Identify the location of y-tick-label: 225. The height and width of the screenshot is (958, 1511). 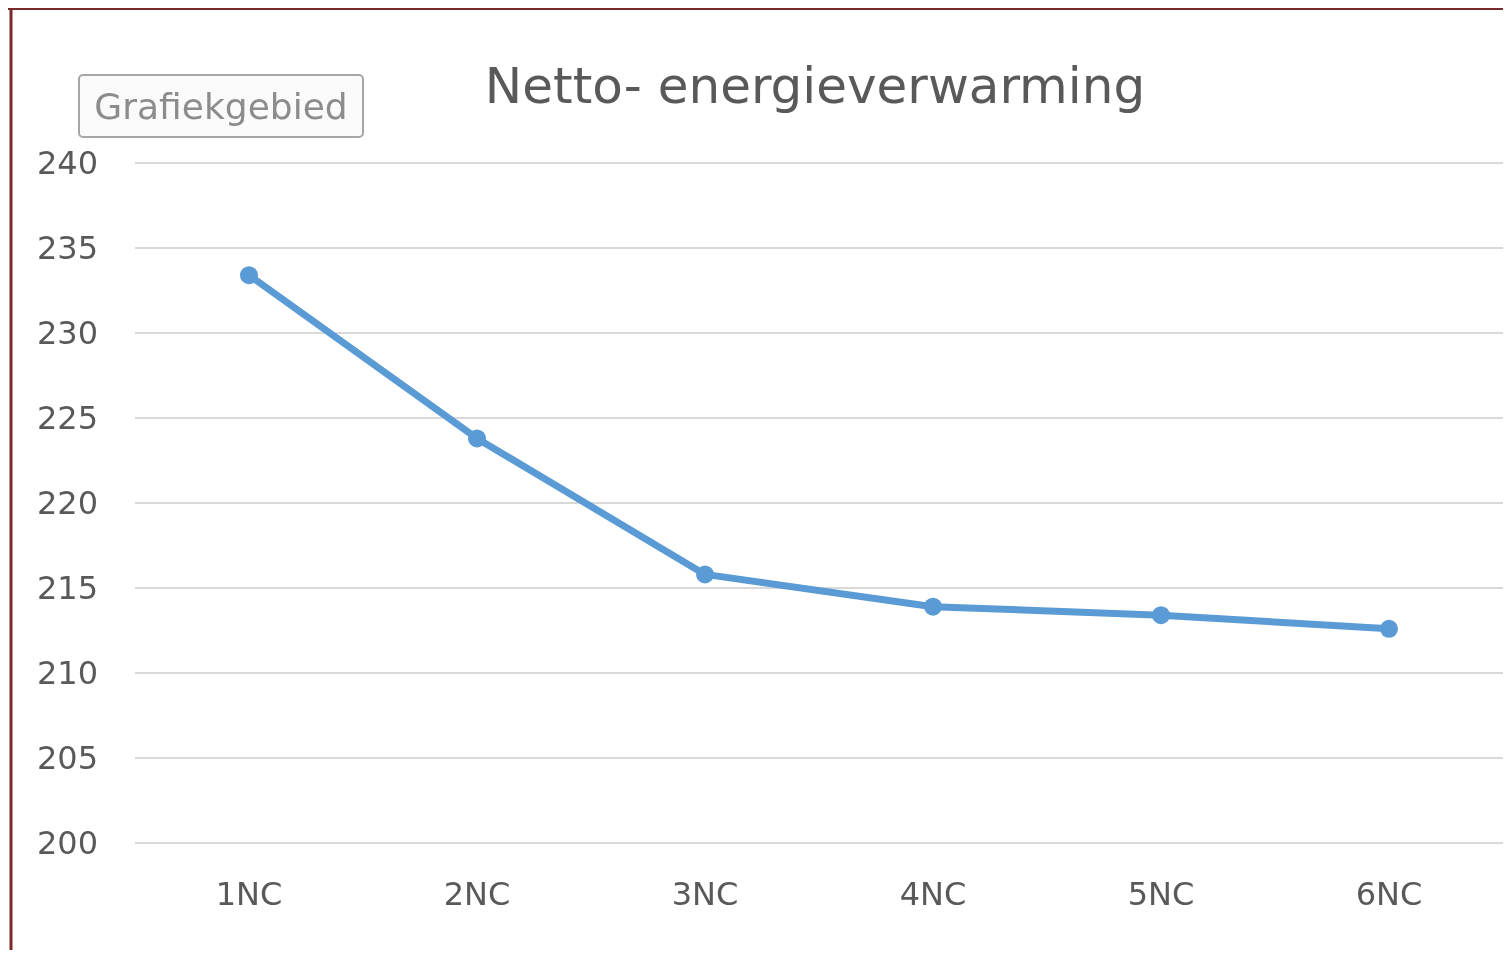
(67, 418).